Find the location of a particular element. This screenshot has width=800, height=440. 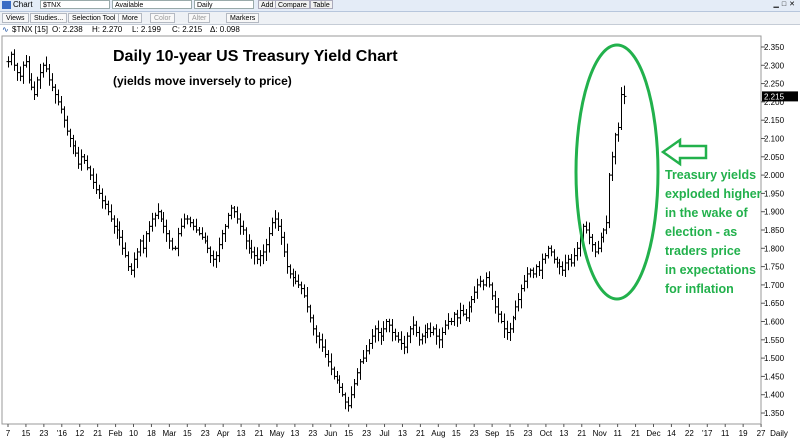

y-tick-label: 1.350 is located at coordinates (774, 413).